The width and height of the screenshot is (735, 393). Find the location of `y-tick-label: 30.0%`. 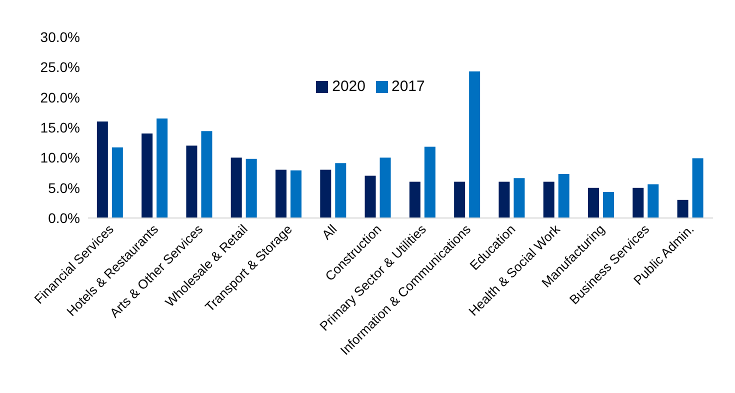

y-tick-label: 30.0% is located at coordinates (60, 36).